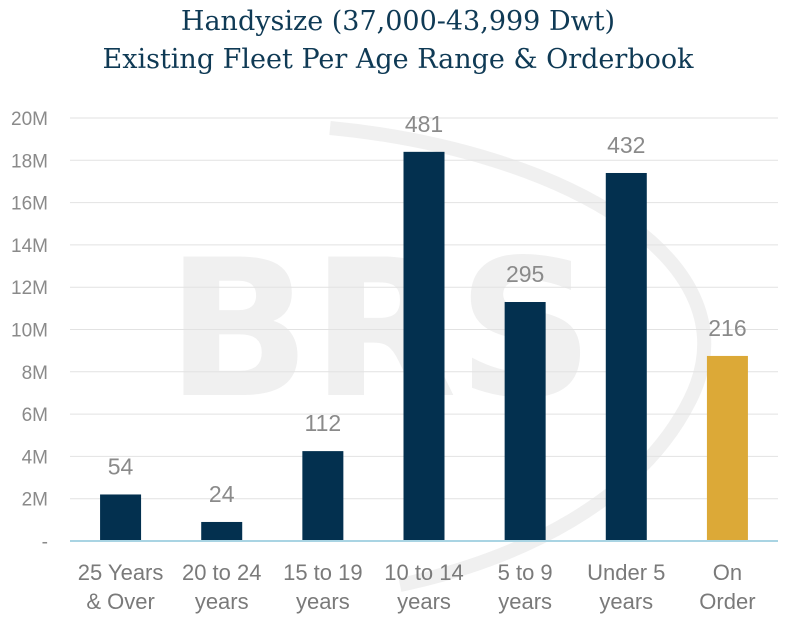  Describe the element at coordinates (35, 500) in the screenshot. I see `y-tick-label: 2M` at that location.